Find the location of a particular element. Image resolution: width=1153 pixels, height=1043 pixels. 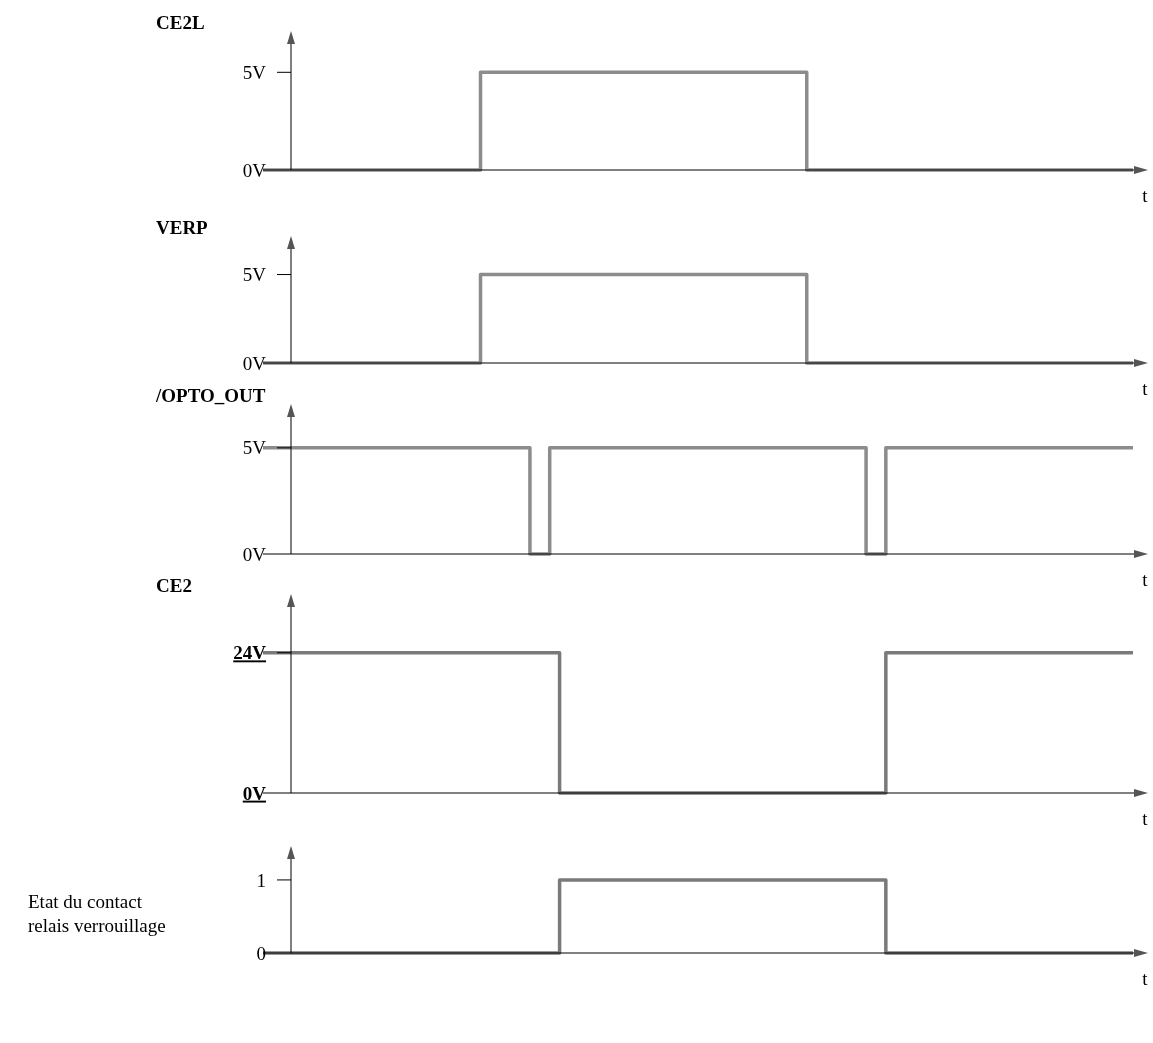

y-tick-label: 0 is located at coordinates (261, 953).